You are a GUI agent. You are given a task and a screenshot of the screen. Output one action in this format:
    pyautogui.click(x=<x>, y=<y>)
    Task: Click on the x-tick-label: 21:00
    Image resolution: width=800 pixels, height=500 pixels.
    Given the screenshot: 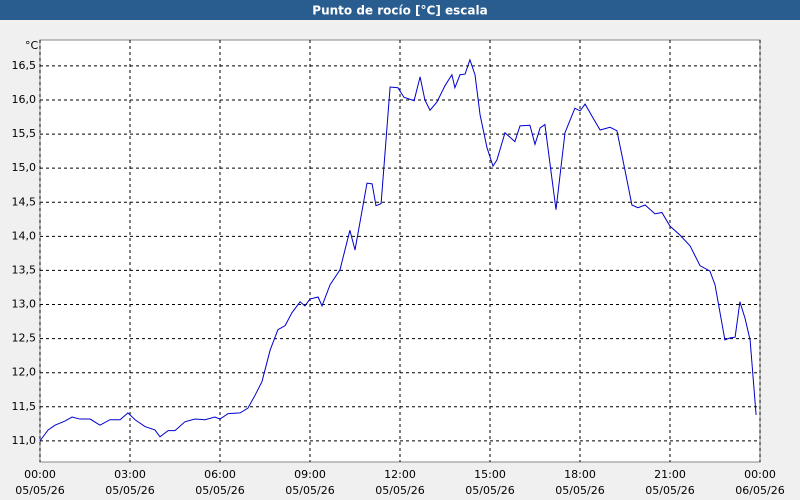 What is the action you would take?
    pyautogui.click(x=670, y=474)
    